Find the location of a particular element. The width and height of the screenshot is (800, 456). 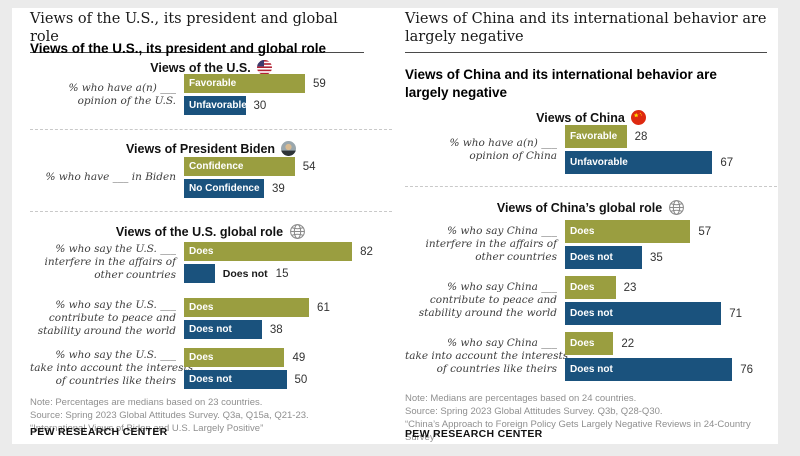

section-heading-biden: Views of President Biden is located at coordinates (211, 148).